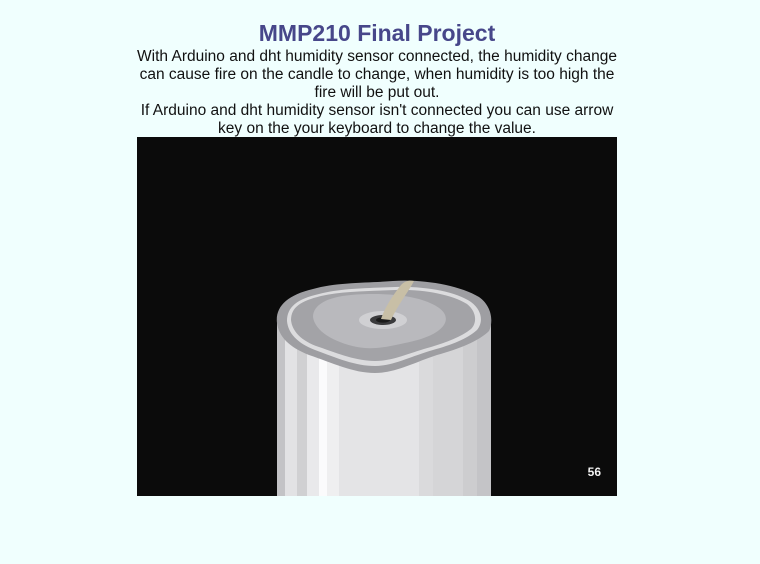 The image size is (760, 564). Describe the element at coordinates (384, 388) in the screenshot. I see `candle-illustration` at that location.